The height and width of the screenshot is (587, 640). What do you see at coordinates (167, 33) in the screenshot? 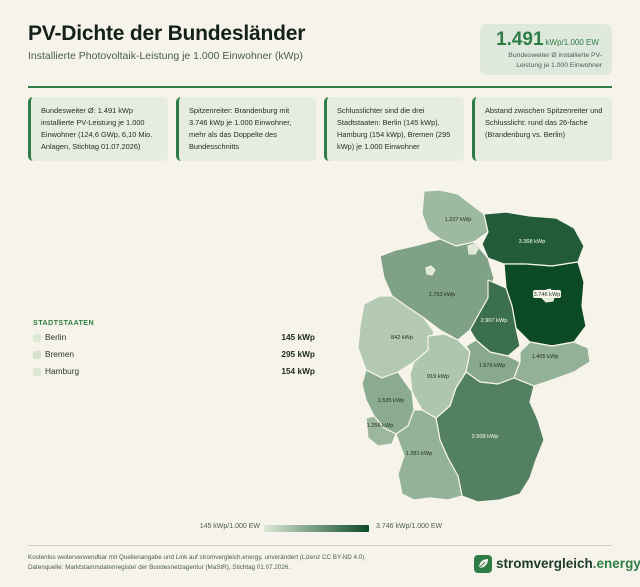
I see `page-title: PV-Dichte der Bundesländer` at bounding box center [167, 33].